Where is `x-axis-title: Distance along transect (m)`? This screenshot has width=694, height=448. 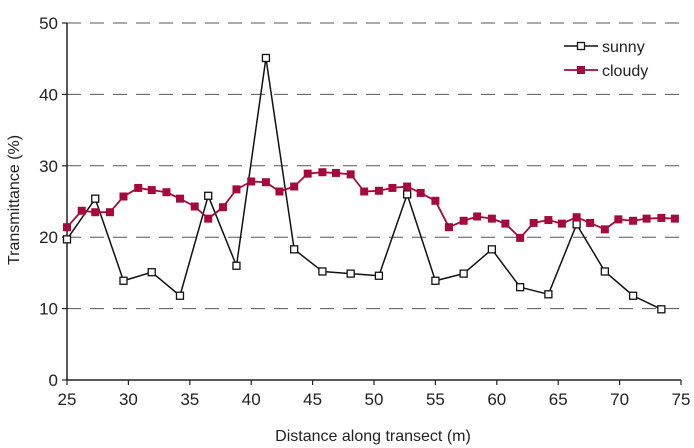 x-axis-title: Distance along transect (m) is located at coordinates (373, 436).